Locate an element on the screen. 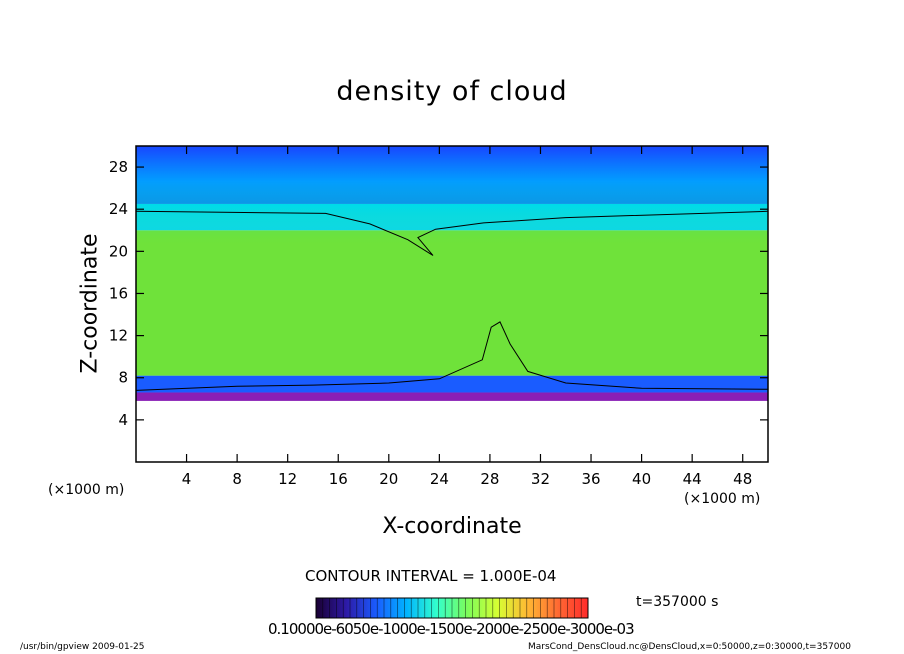 This screenshot has height=654, width=904. x-tick-label: 12 is located at coordinates (287, 479).